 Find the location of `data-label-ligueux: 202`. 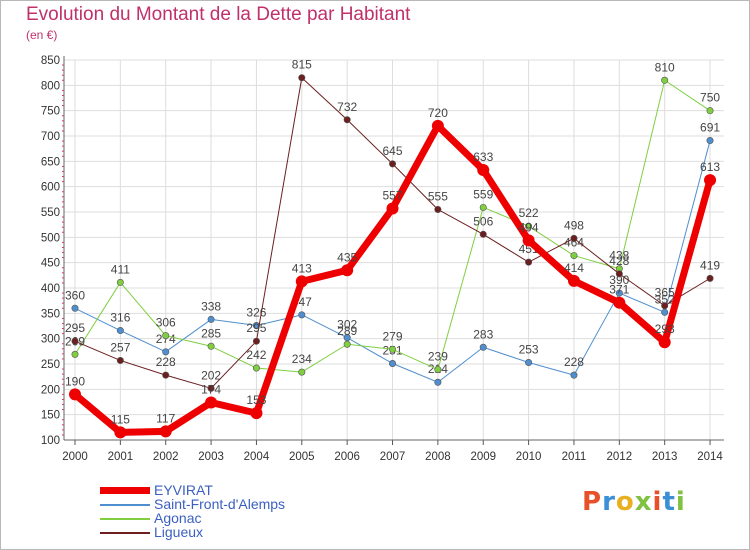

data-label-ligueux: 202 is located at coordinates (211, 375).